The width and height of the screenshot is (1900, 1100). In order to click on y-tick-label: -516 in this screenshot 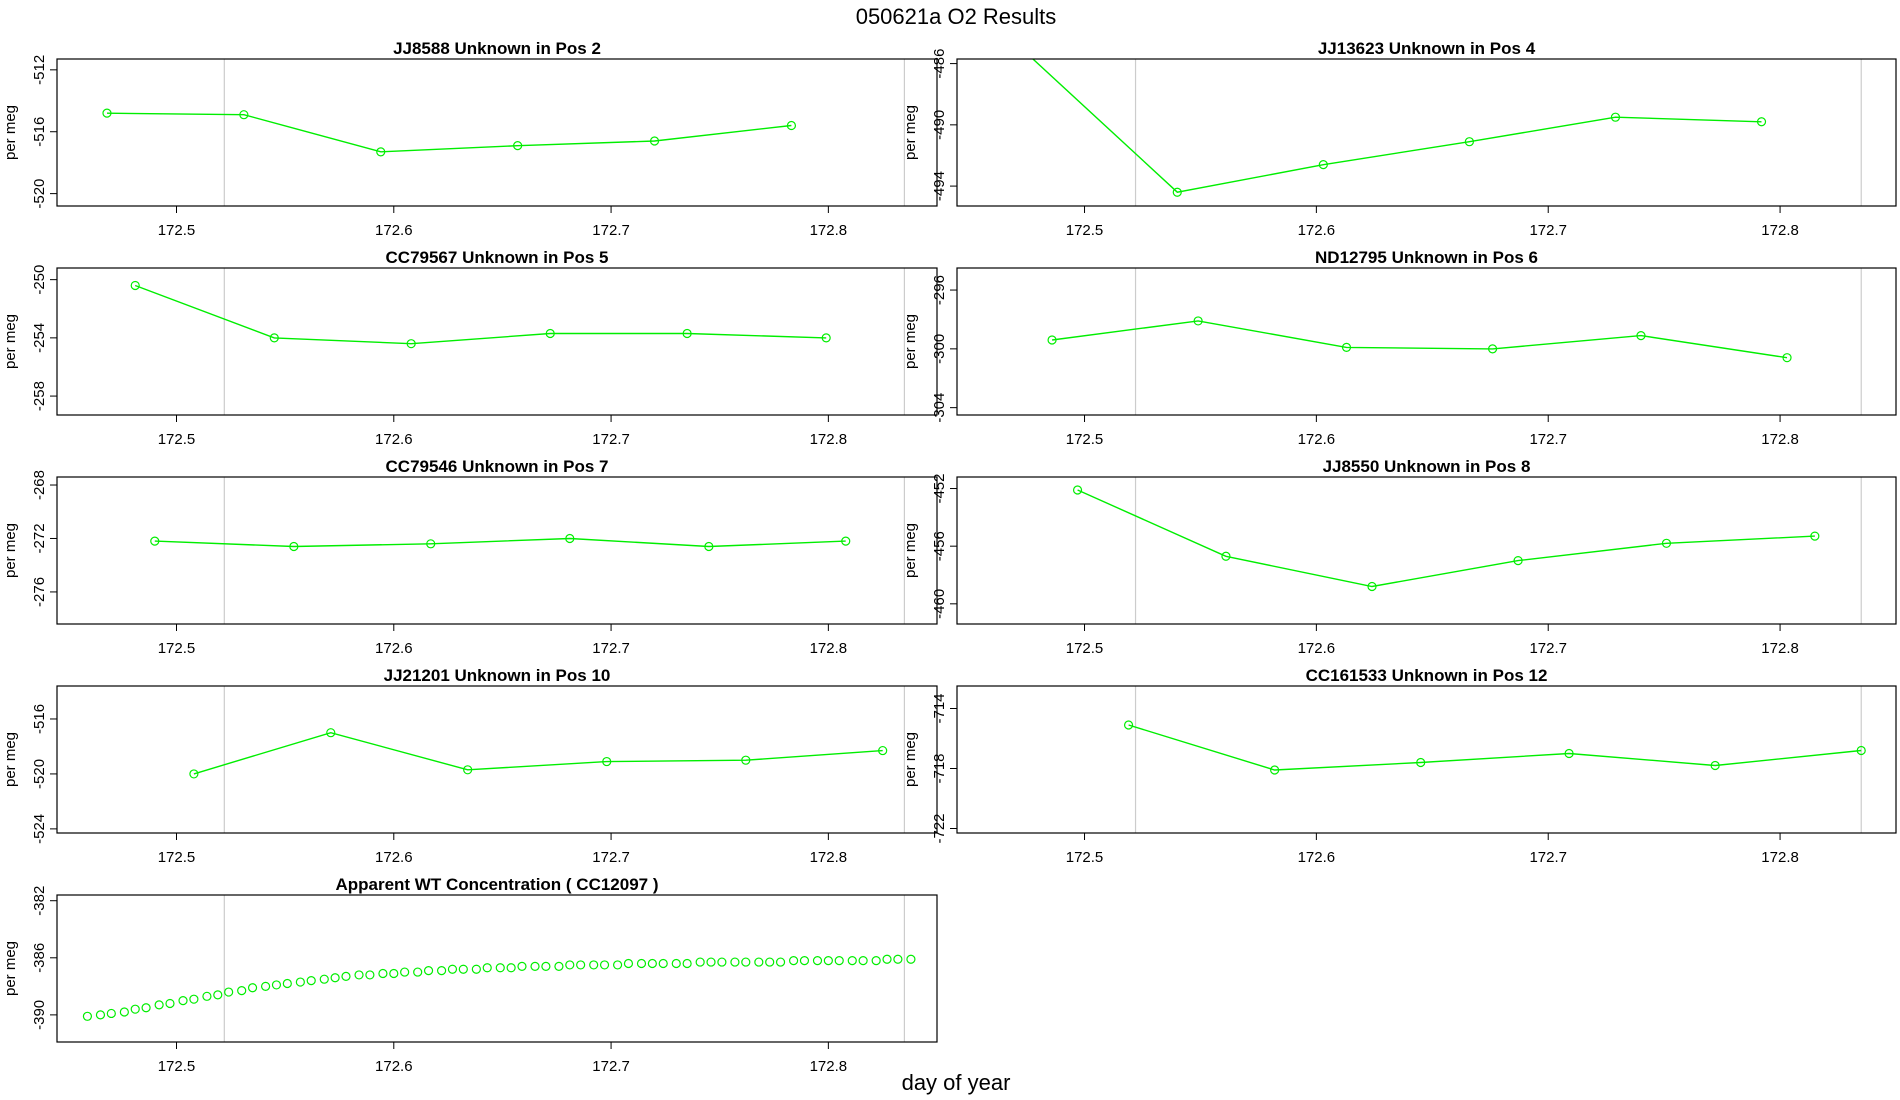, I will do `click(39, 719)`.